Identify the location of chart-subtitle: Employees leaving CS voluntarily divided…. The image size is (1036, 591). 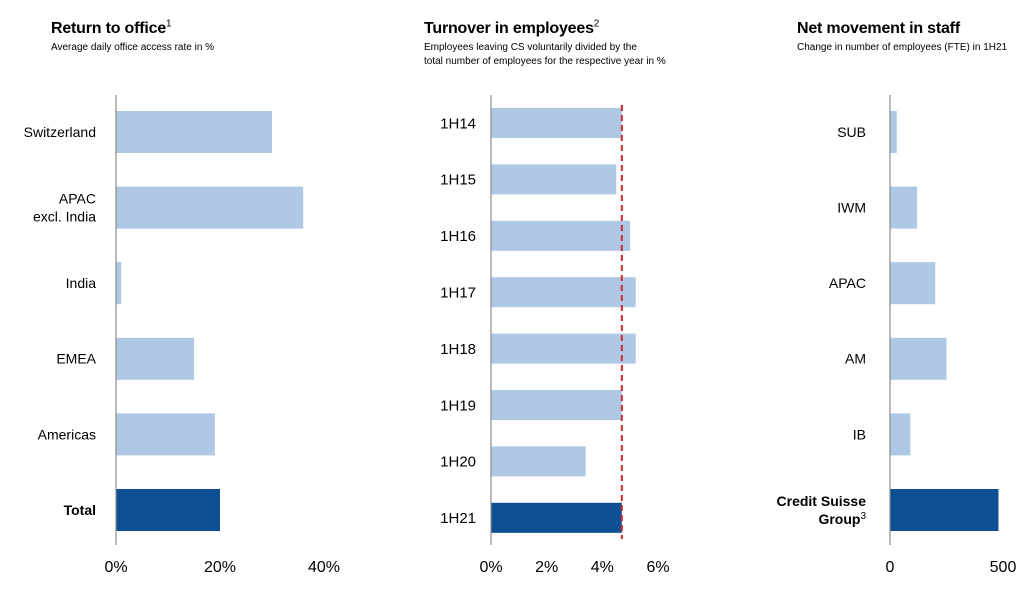
(545, 55).